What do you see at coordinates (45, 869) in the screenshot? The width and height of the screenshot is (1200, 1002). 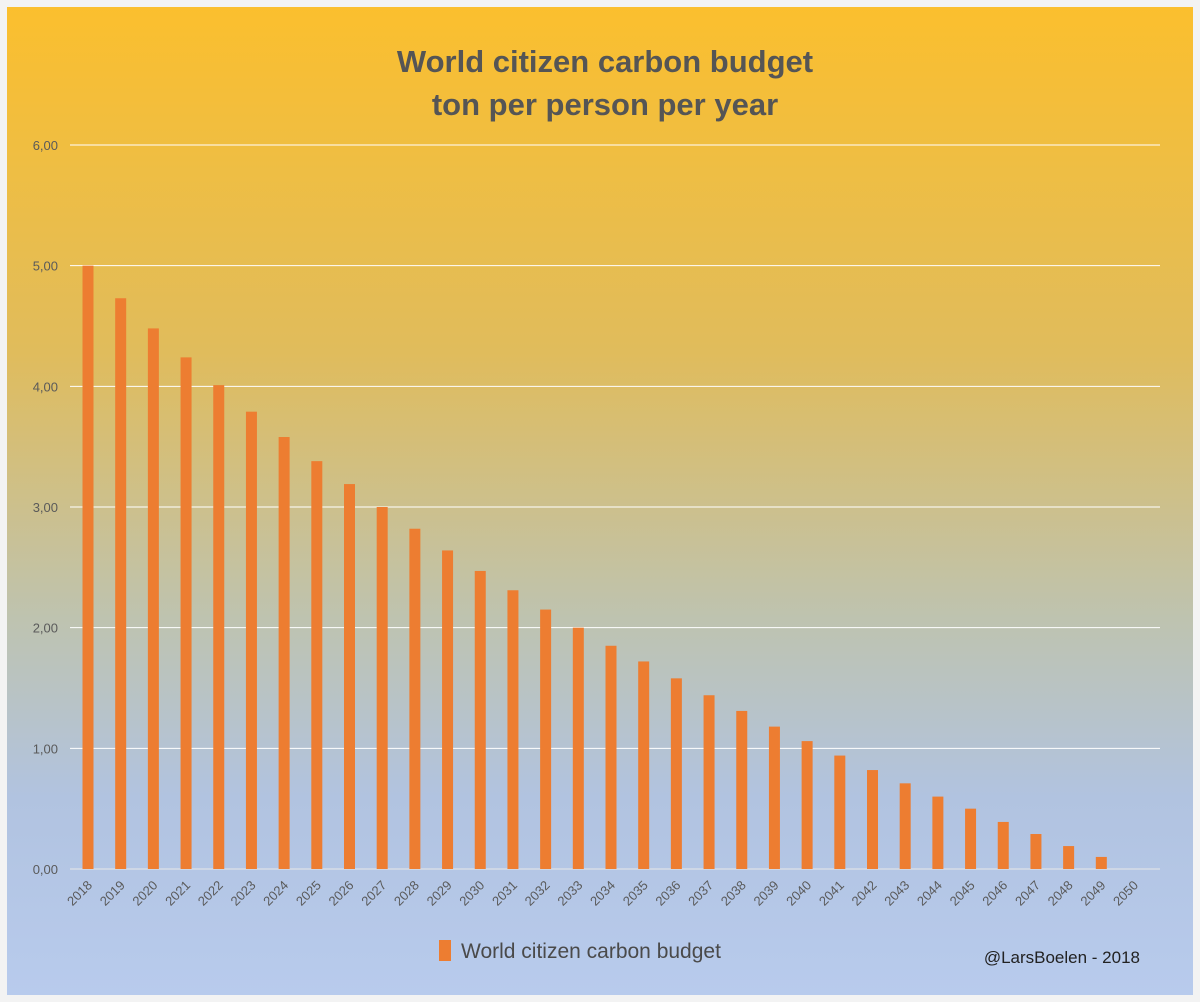 I see `y-tick-label: 0,00` at bounding box center [45, 869].